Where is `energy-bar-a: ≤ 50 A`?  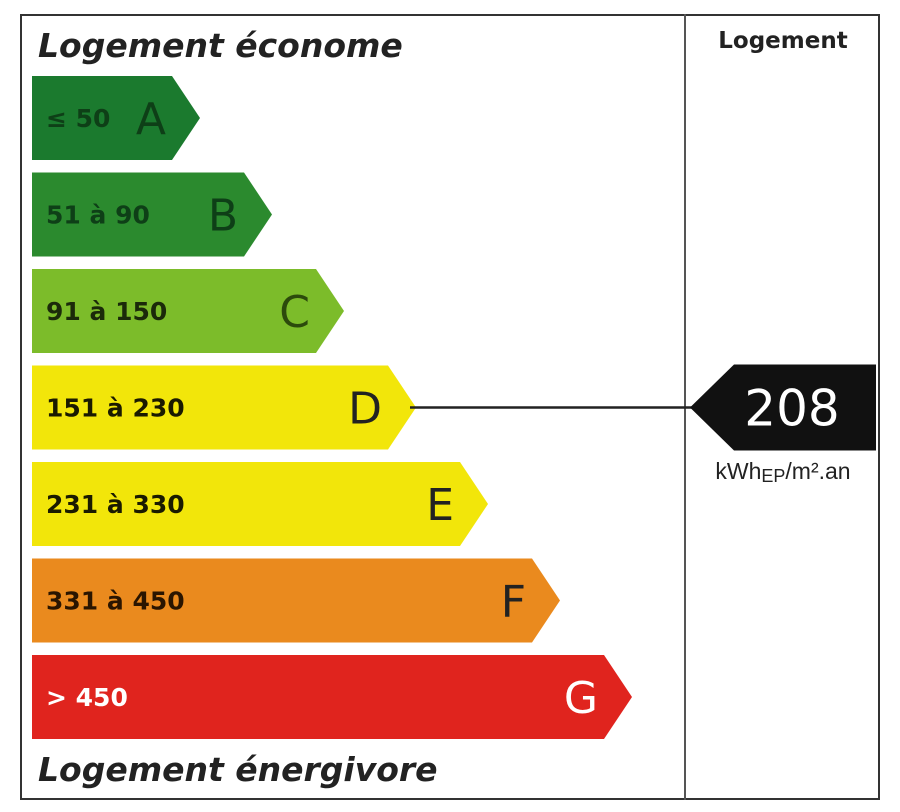
energy-bar-a: ≤ 50 A is located at coordinates (116, 118).